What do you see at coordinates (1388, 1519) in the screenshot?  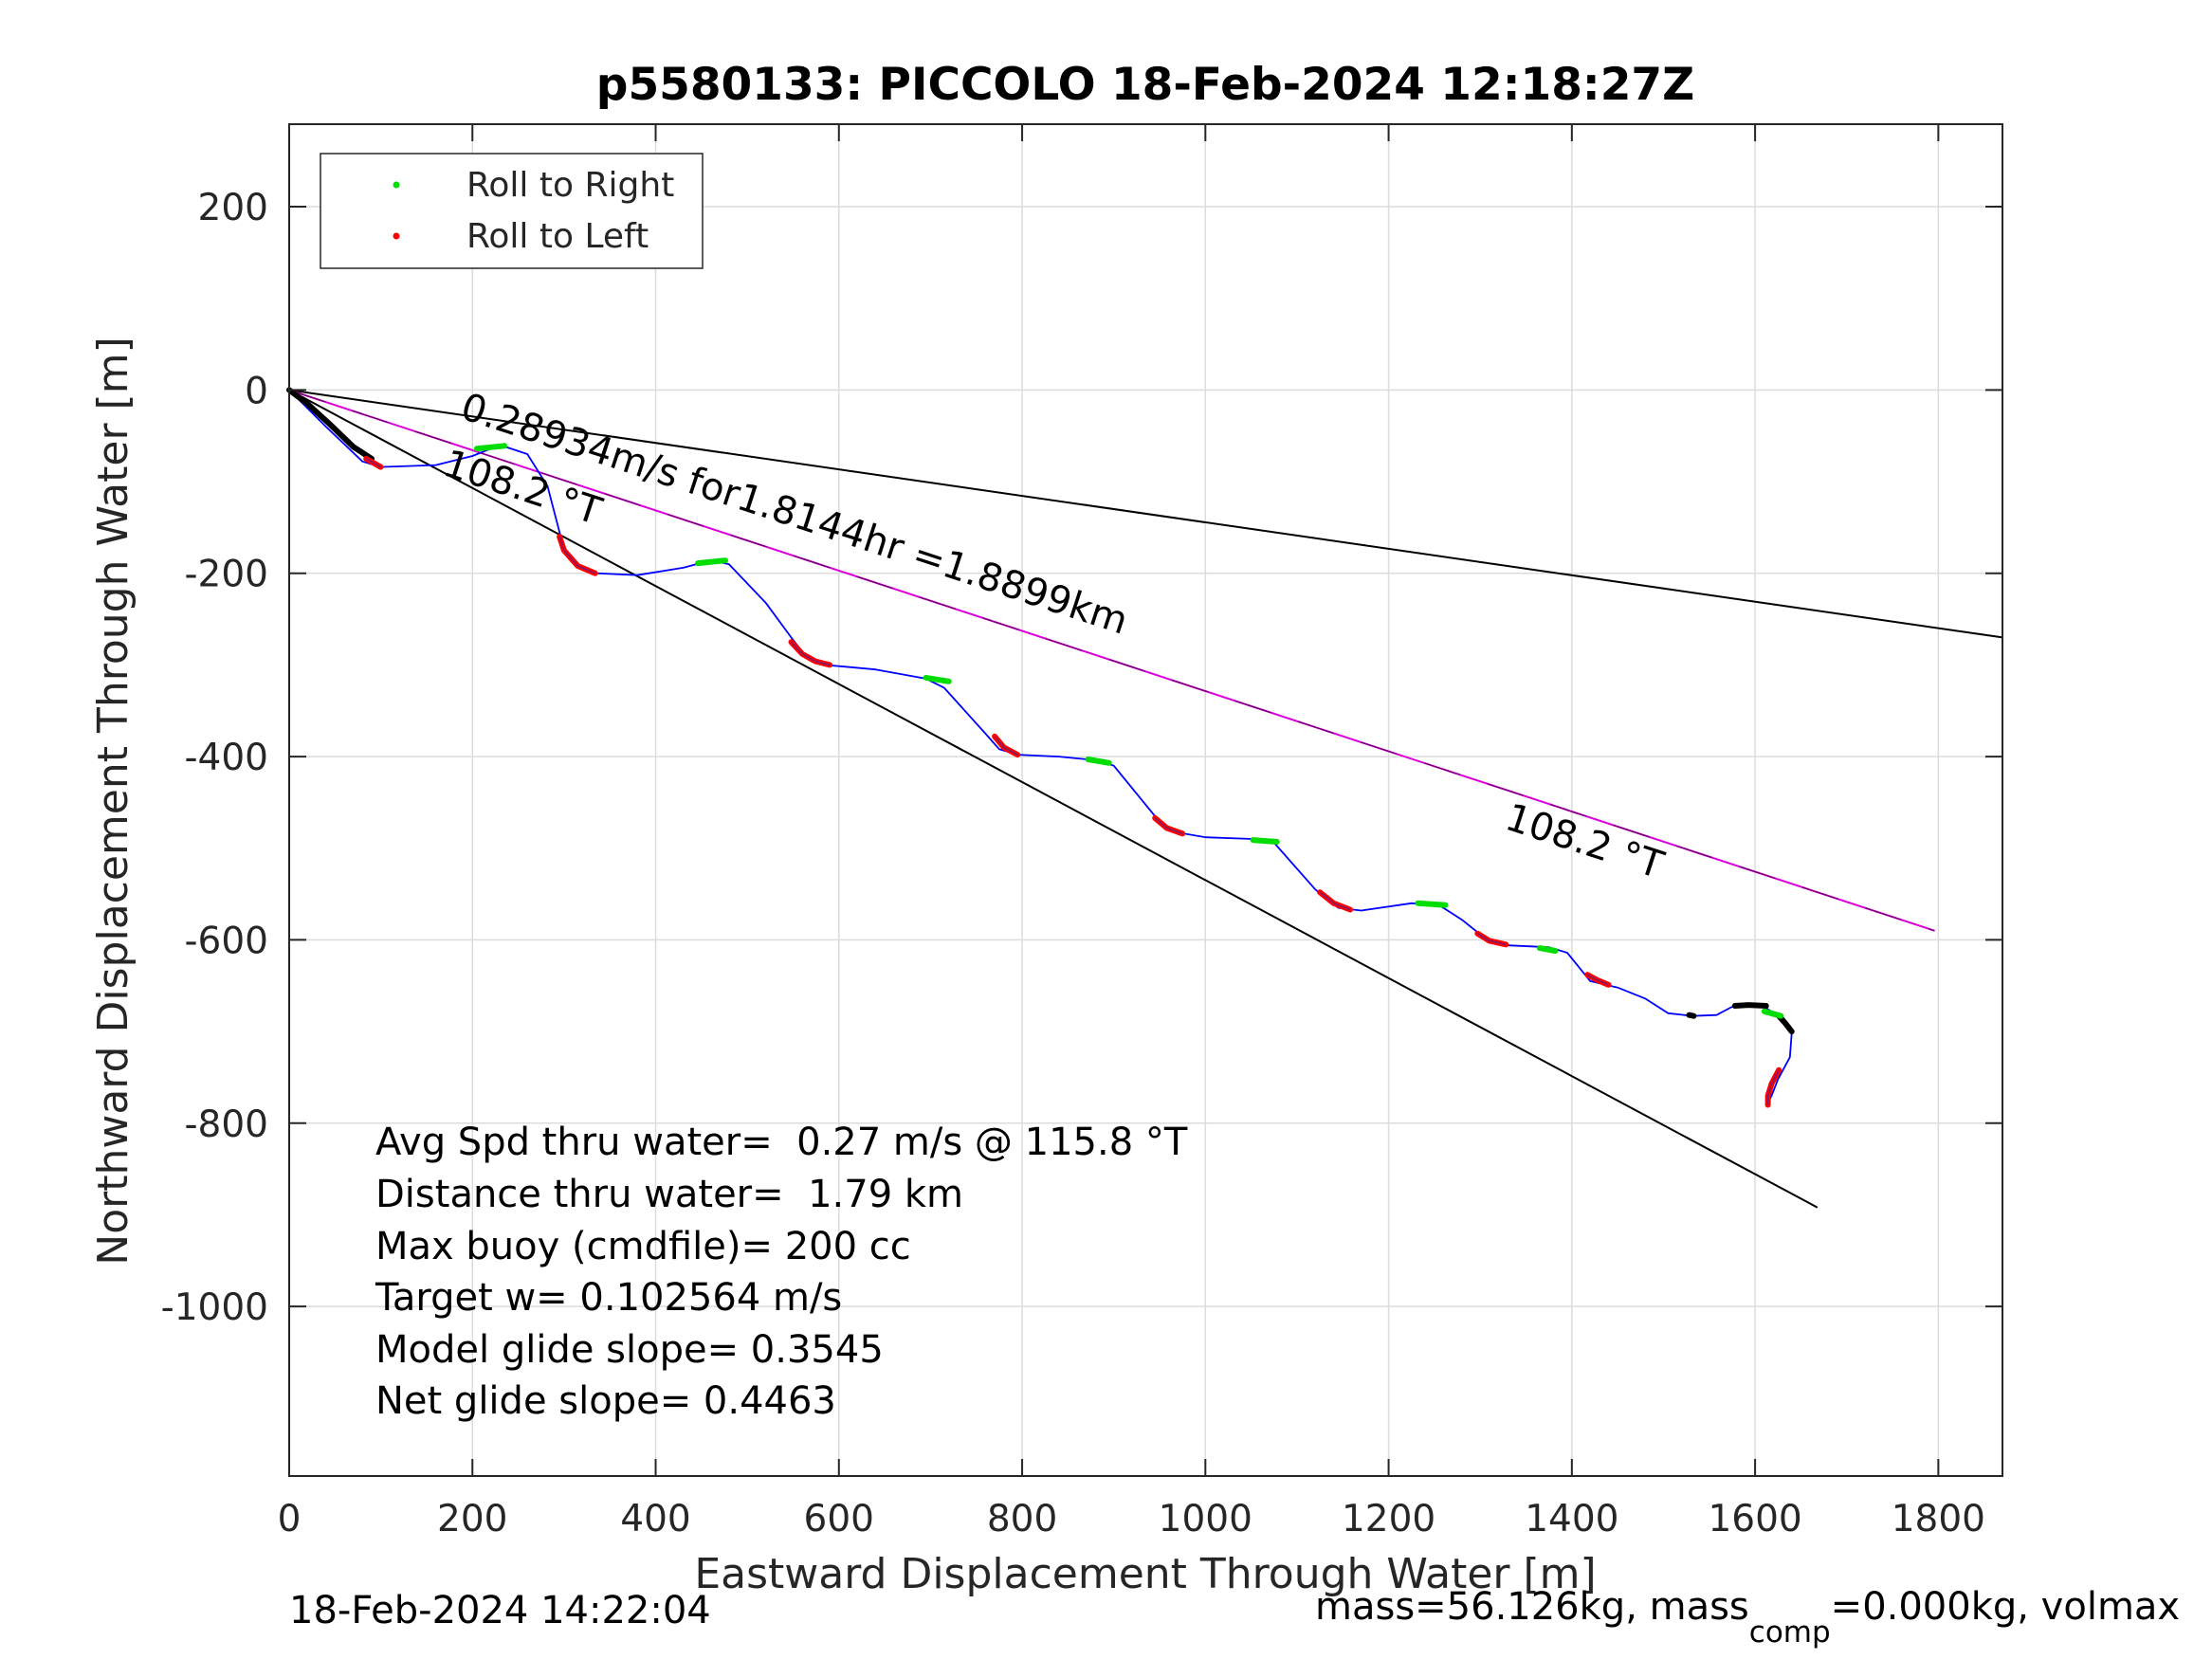 I see `x-tick-label: 1200` at bounding box center [1388, 1519].